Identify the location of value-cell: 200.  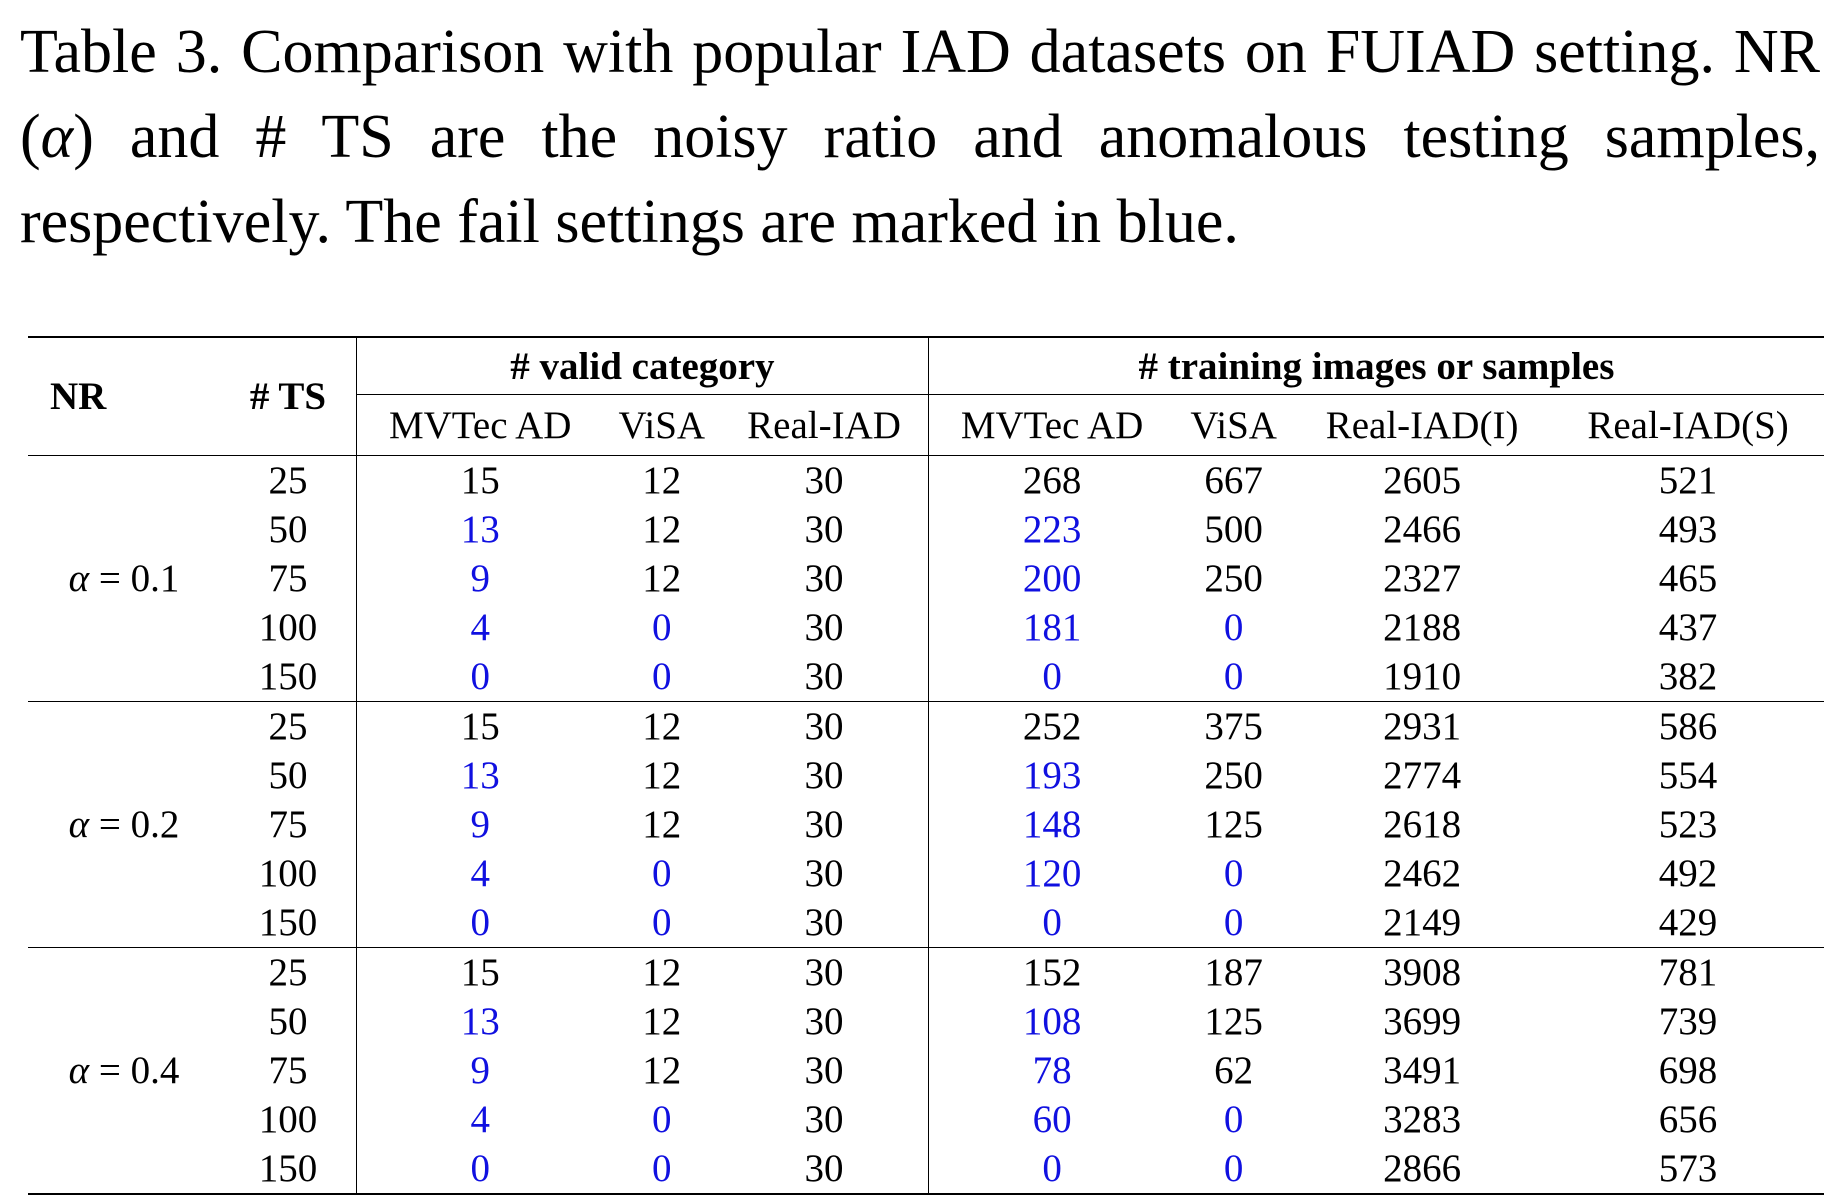
(1052, 578).